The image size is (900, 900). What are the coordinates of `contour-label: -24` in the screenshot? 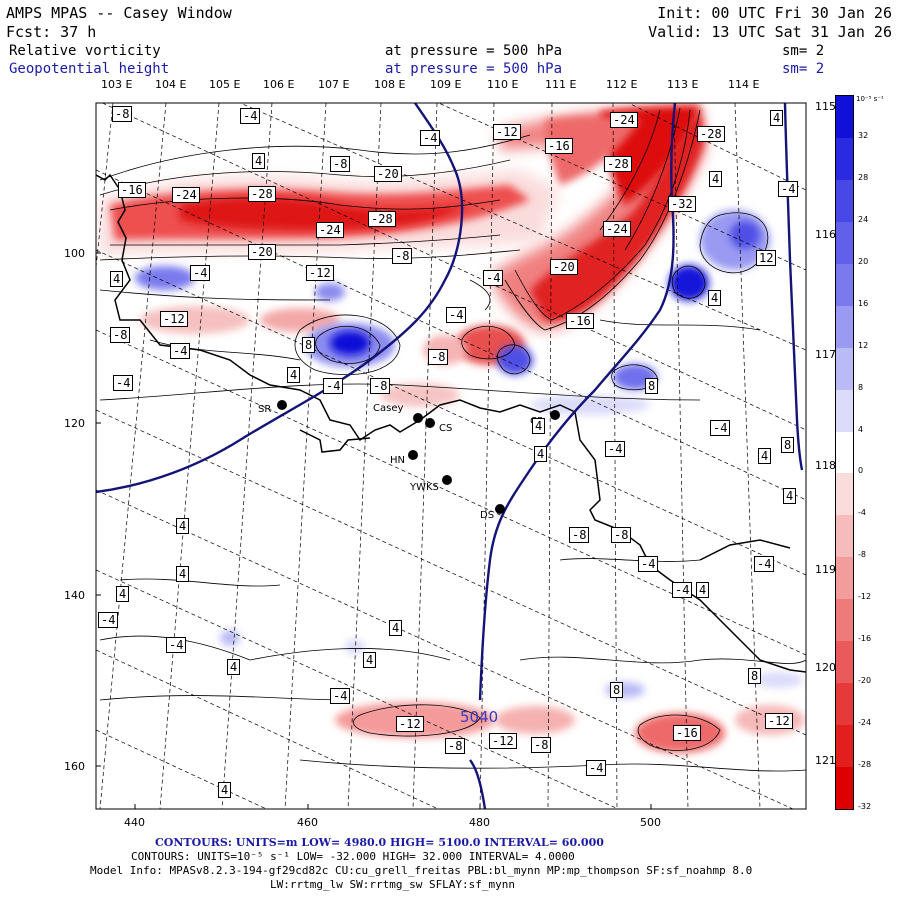 It's located at (624, 120).